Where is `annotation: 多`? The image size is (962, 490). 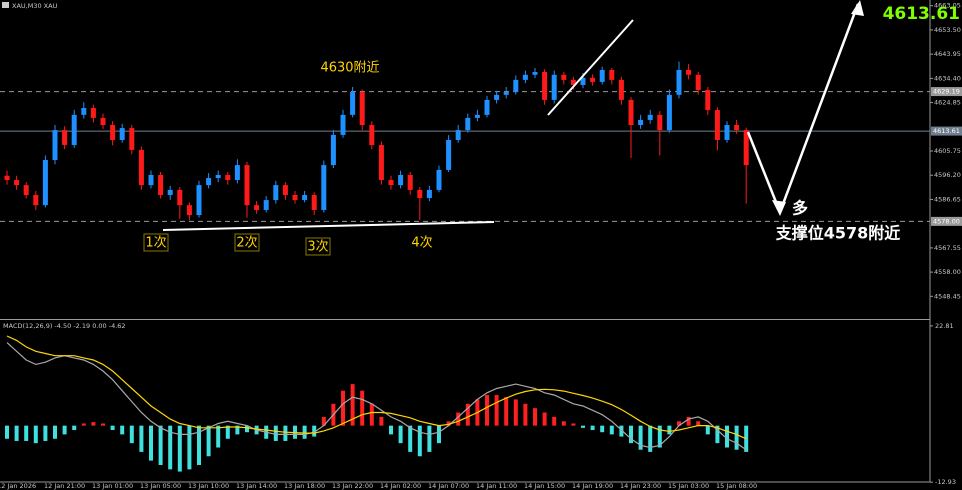
annotation: 多 is located at coordinates (800, 208).